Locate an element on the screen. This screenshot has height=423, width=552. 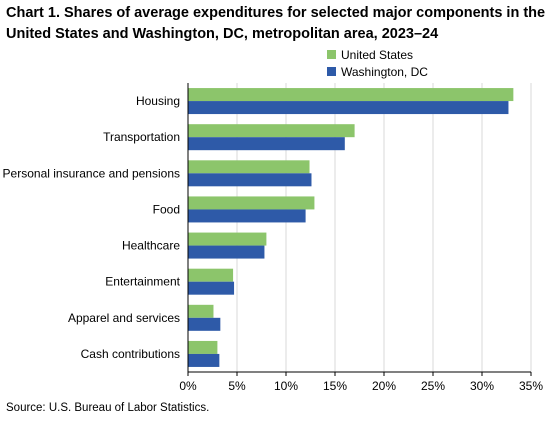
legend-label-united-states: United States is located at coordinates (377, 54).